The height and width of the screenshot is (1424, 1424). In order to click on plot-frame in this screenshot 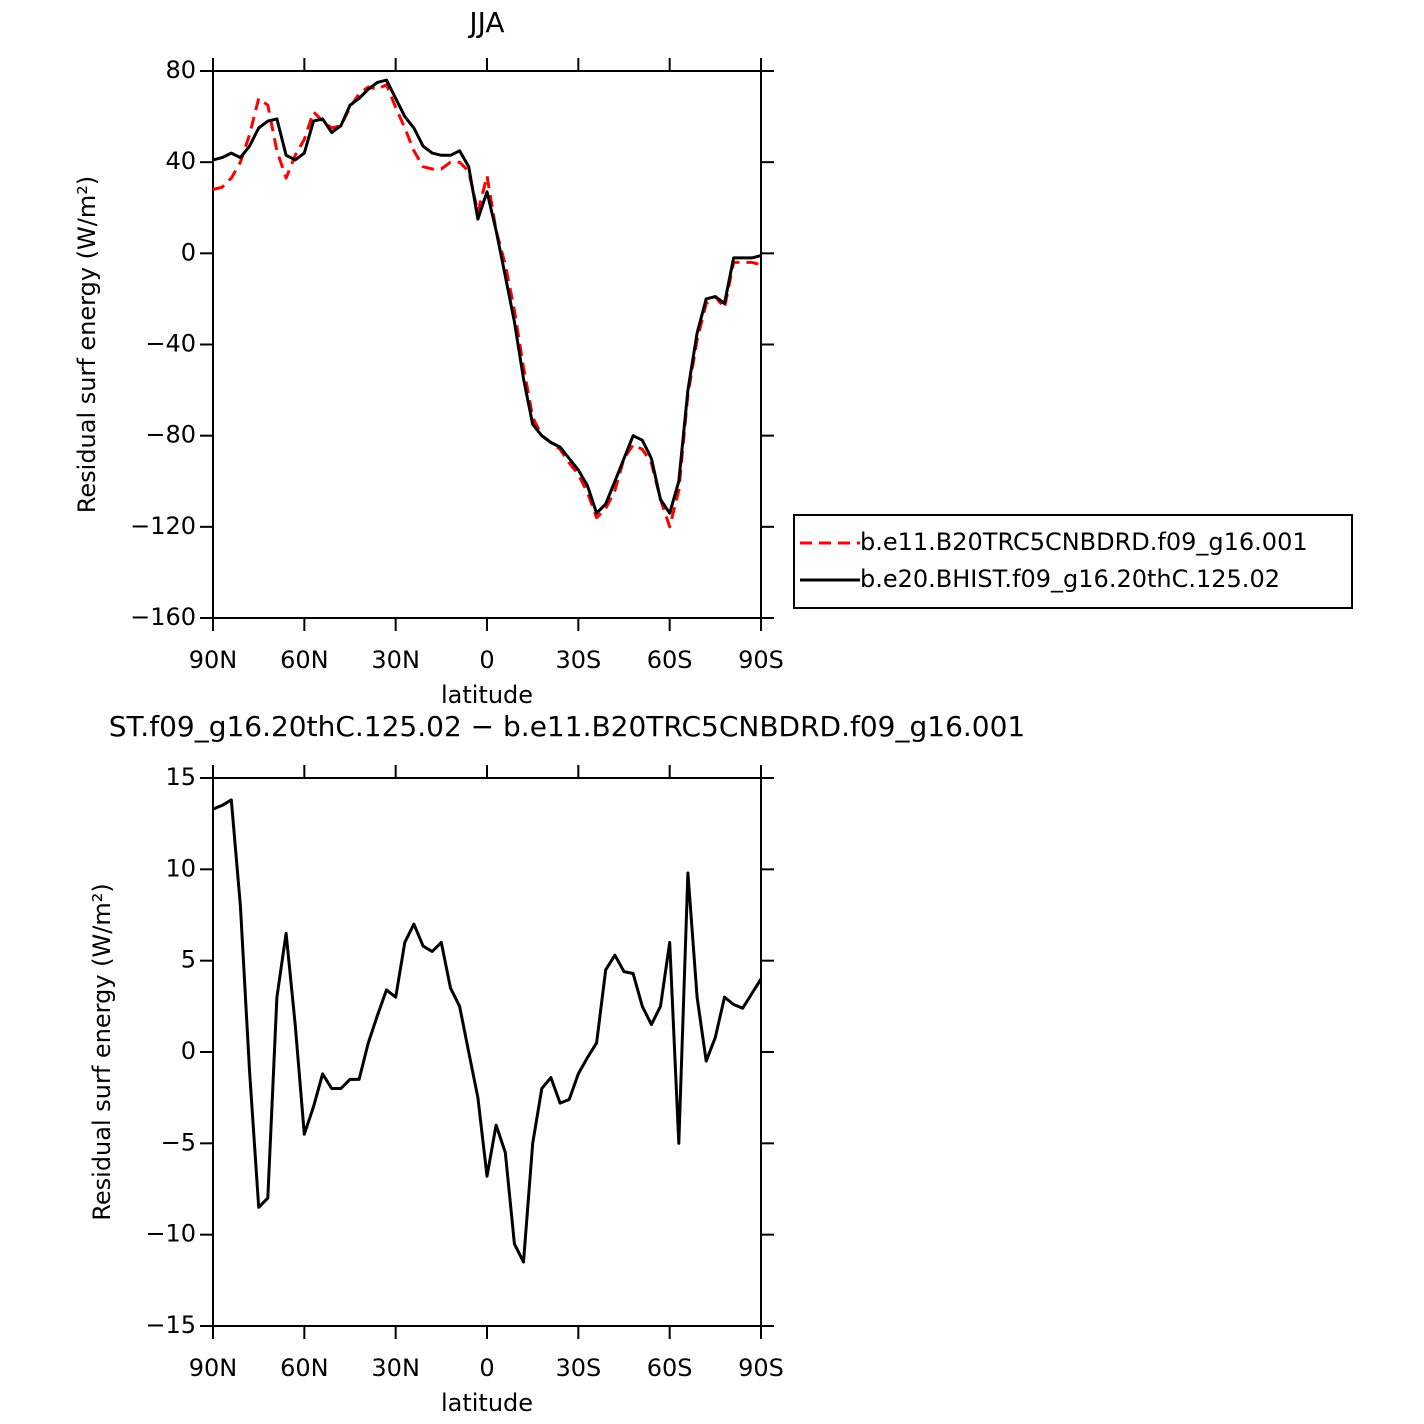, I will do `click(487, 1052)`.